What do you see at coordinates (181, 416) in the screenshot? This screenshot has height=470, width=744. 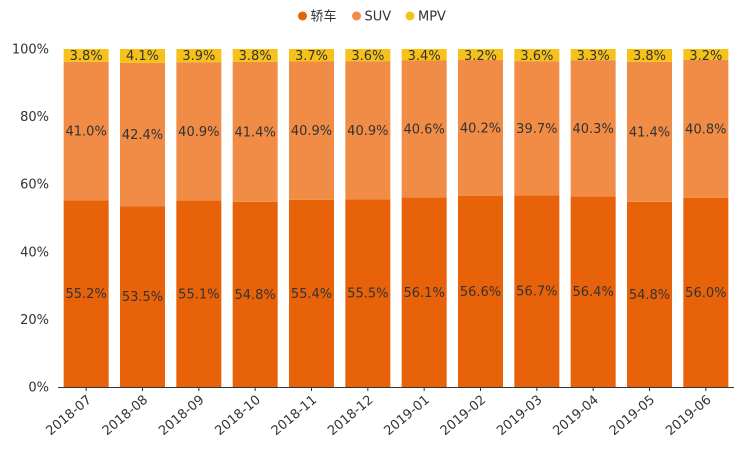 I see `x-tick-label: 2018-09` at bounding box center [181, 416].